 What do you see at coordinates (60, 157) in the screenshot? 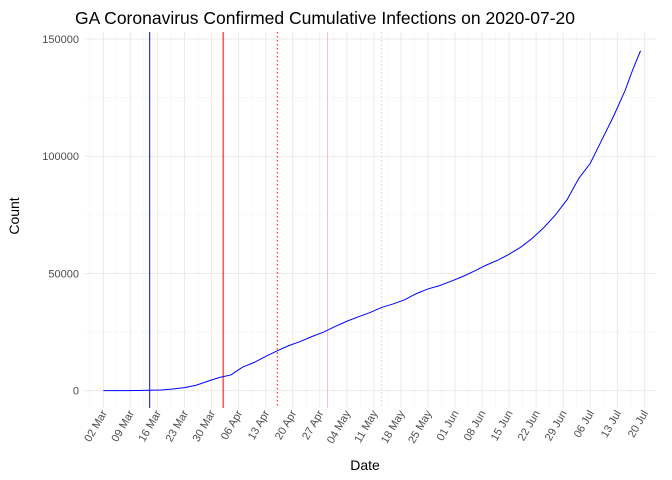
I see `y-tick-label: 100000` at bounding box center [60, 157].